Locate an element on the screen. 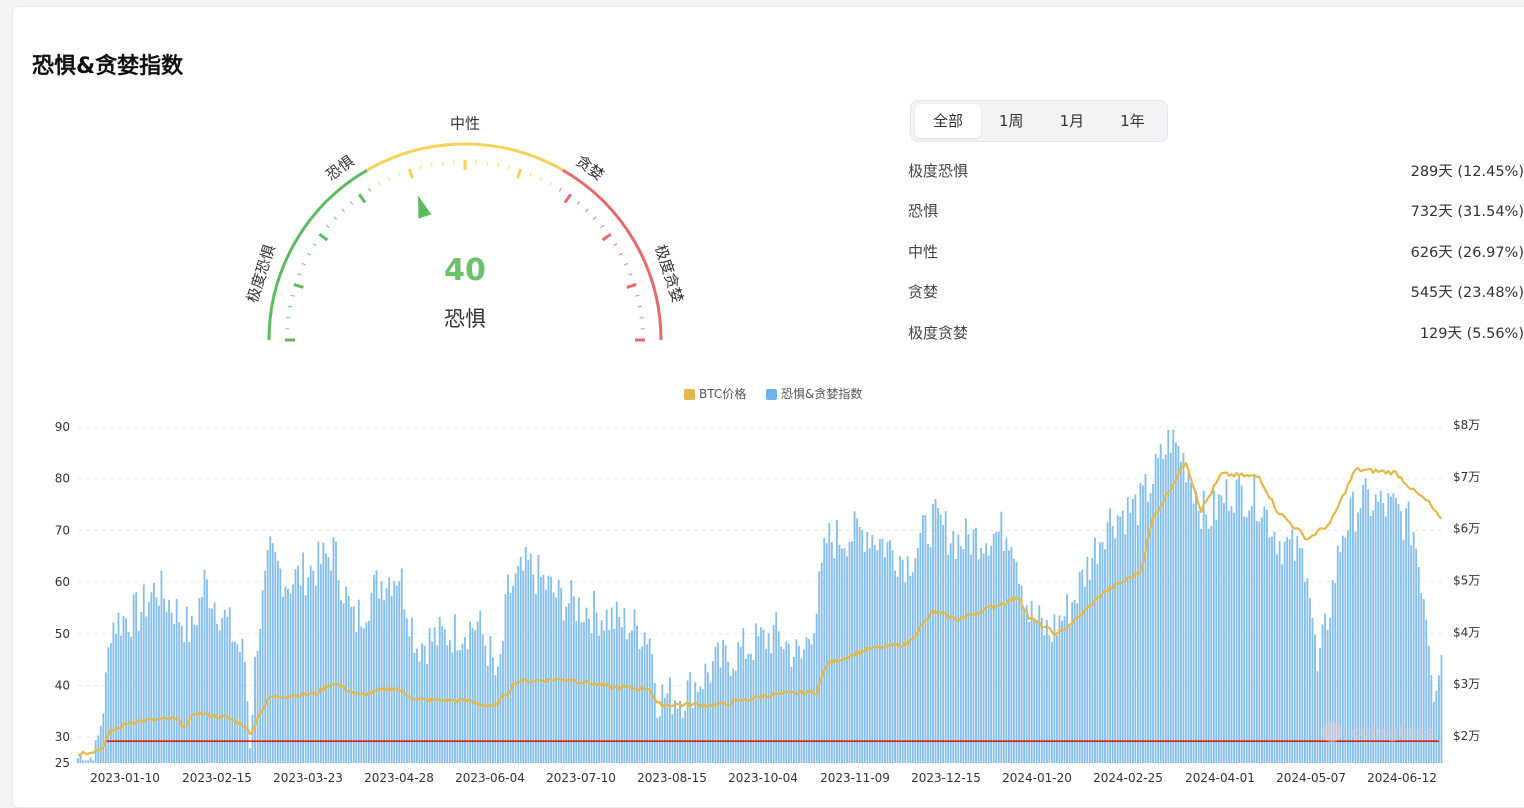 The height and width of the screenshot is (808, 1524). legend-label-index: 恐惧&贪婪指数 is located at coordinates (821, 393).